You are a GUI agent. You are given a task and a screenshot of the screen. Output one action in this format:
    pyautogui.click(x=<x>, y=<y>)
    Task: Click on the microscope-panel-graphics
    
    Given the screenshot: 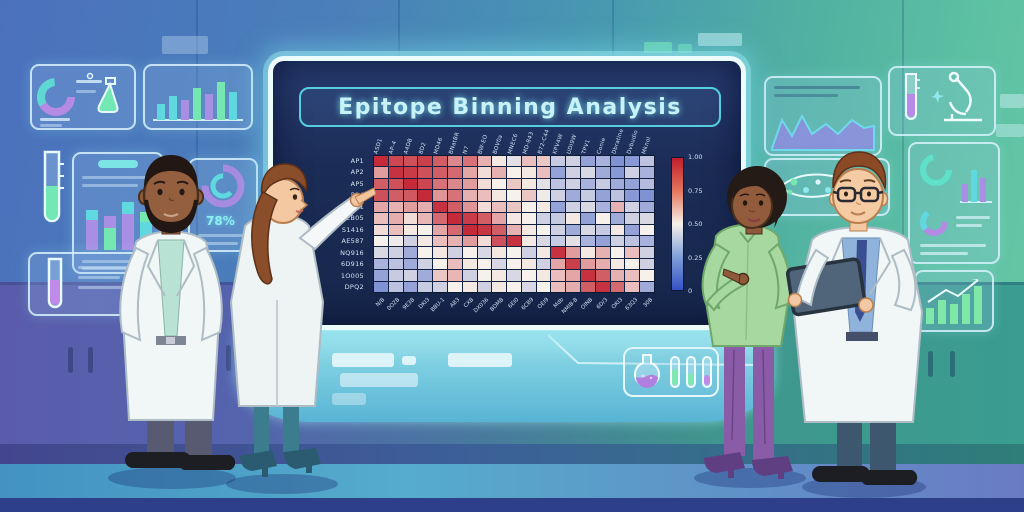 What is the action you would take?
    pyautogui.click(x=943, y=96)
    